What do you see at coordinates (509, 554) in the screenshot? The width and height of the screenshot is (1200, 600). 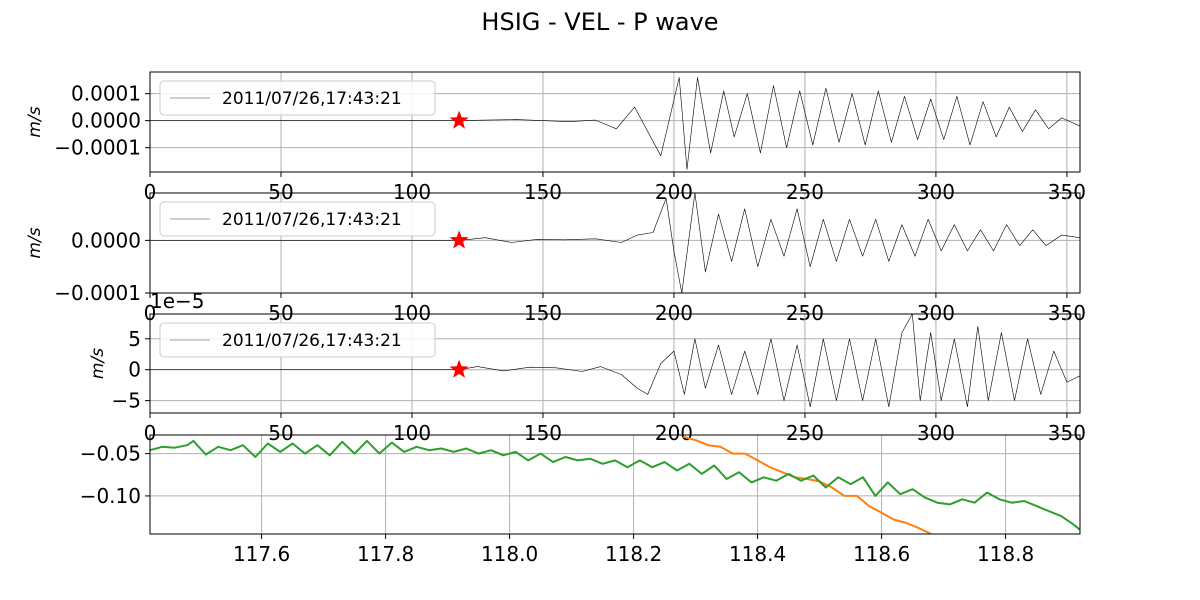 I see `x-tick-label: 118.0` at bounding box center [509, 554].